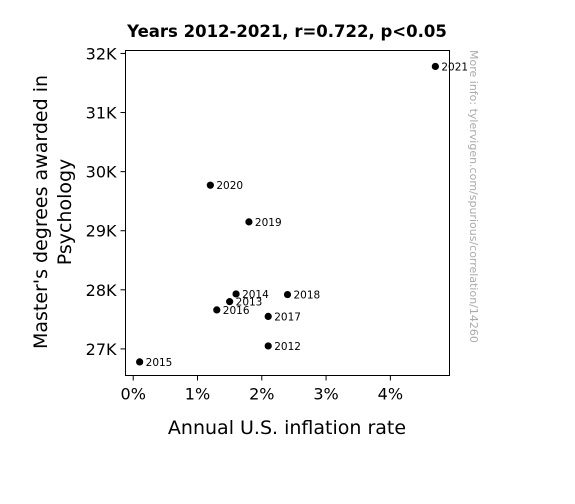 This screenshot has height=504, width=575. I want to click on y-tick-label-2: 29K, so click(101, 231).